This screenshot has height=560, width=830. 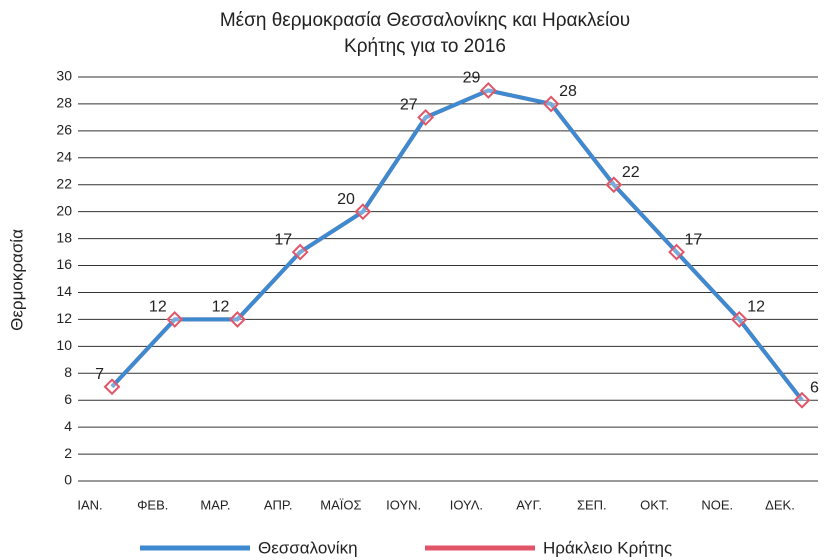 What do you see at coordinates (64, 210) in the screenshot?
I see `y-tick-label: 20` at bounding box center [64, 210].